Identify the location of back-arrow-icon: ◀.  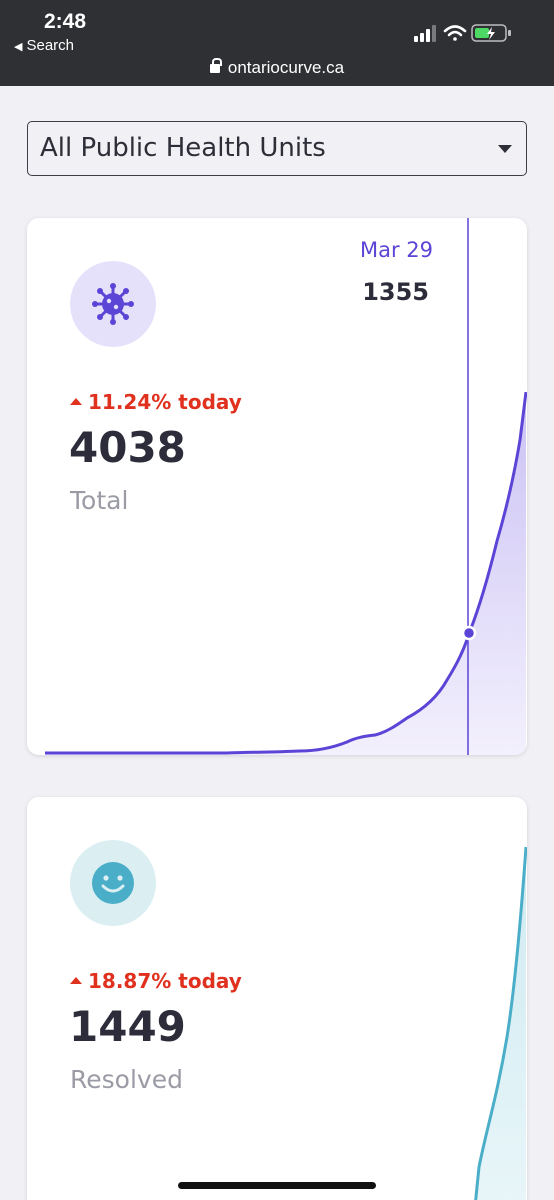
(18, 47).